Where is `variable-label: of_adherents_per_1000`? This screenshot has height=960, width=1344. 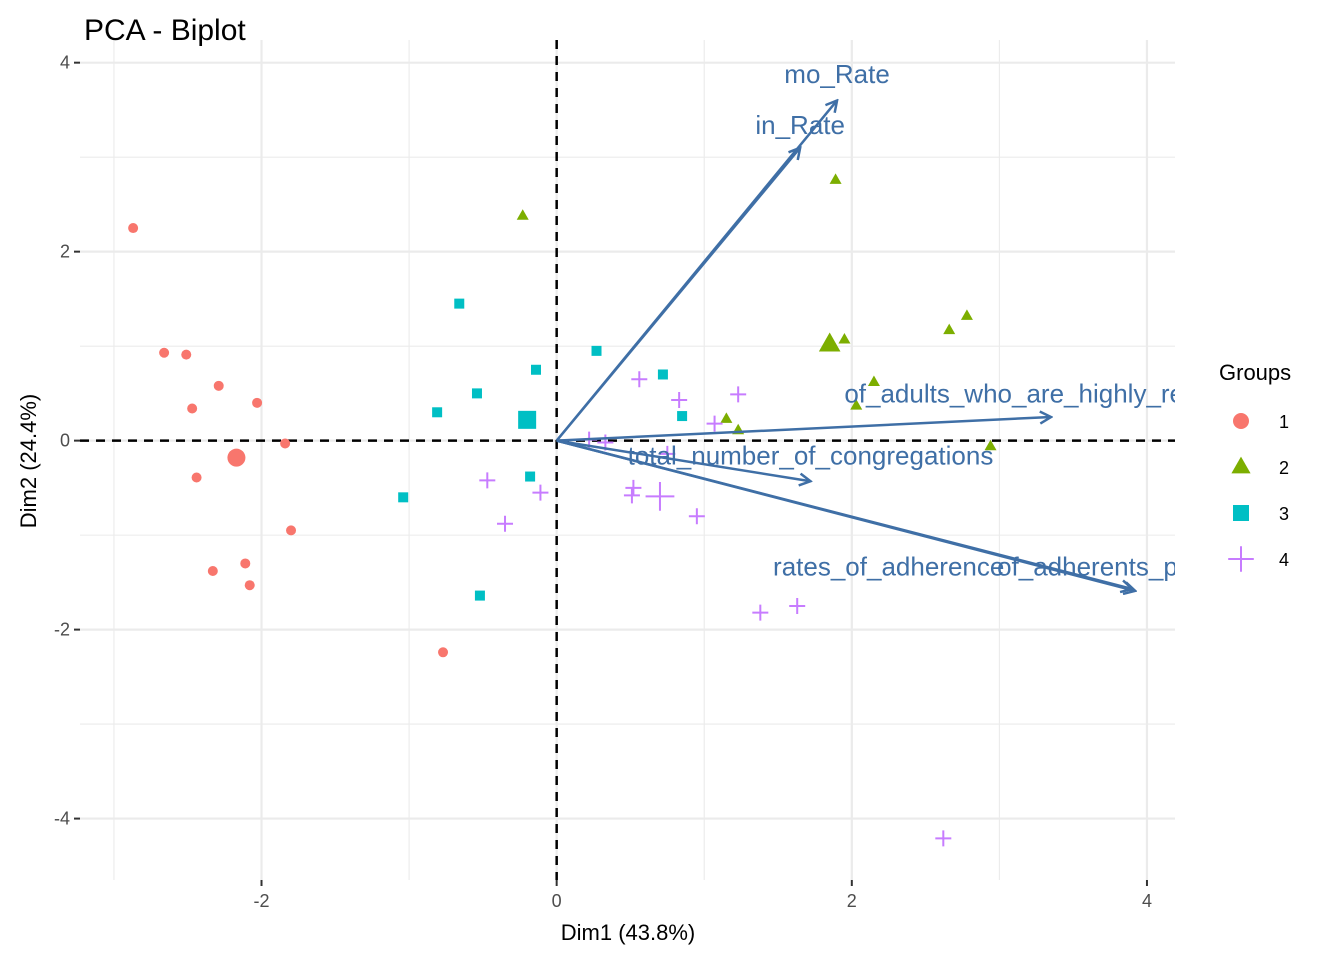 variable-label: of_adherents_per_1000 is located at coordinates (1135, 566).